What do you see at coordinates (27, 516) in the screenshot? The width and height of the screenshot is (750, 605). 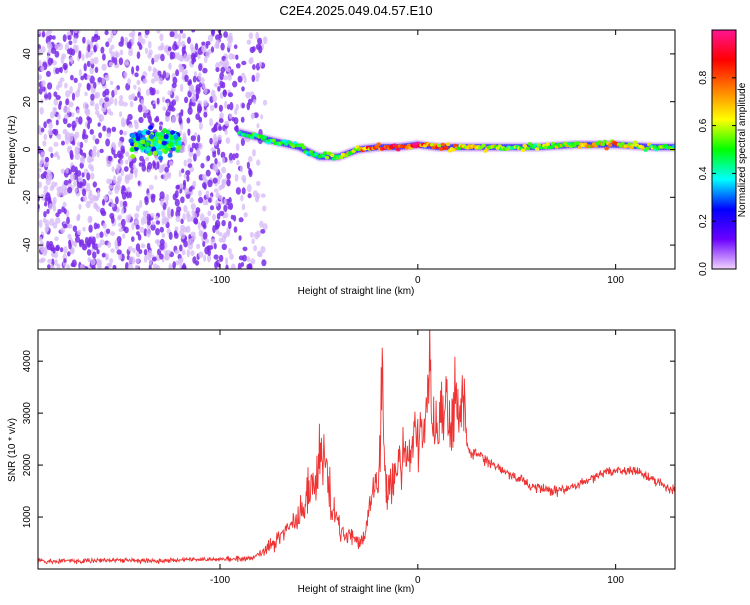 I see `y-tick-label: 1000` at bounding box center [27, 516].